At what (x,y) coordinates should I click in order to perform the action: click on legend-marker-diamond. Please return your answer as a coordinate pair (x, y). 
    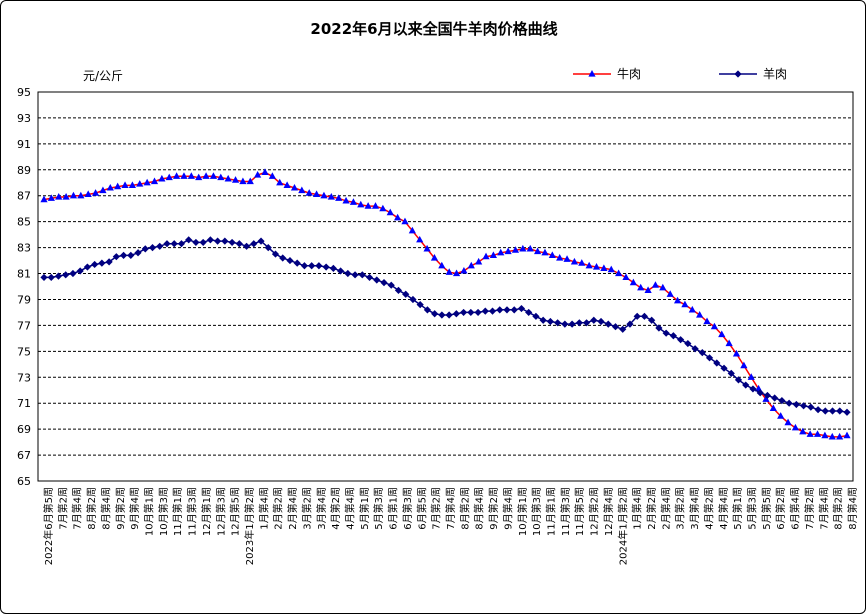
    Looking at the image, I should click on (738, 74).